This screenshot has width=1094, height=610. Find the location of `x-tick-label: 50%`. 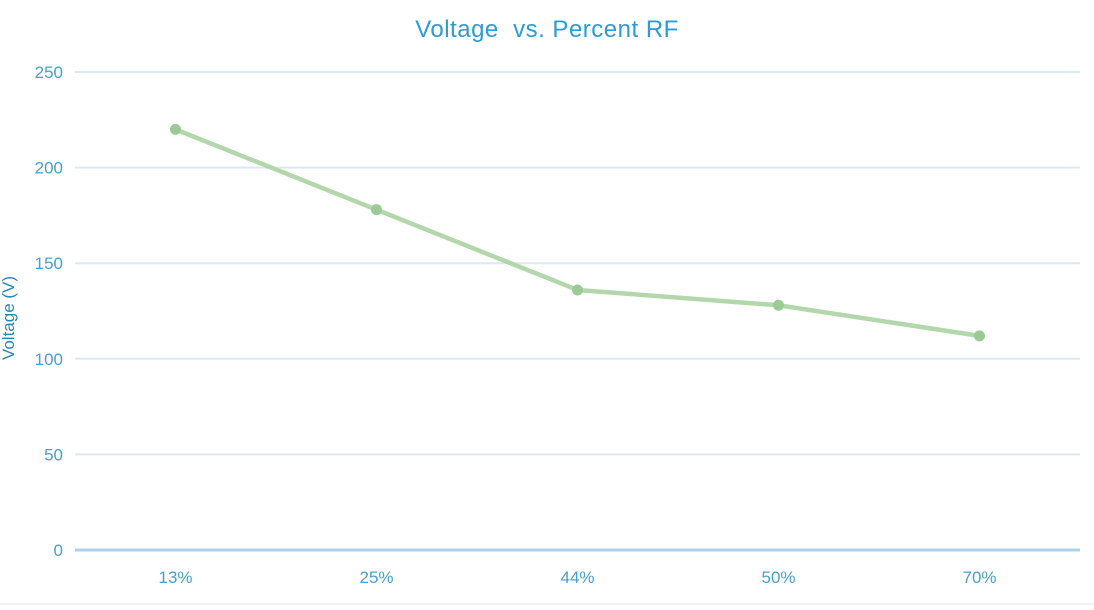

x-tick-label: 50% is located at coordinates (778, 577).